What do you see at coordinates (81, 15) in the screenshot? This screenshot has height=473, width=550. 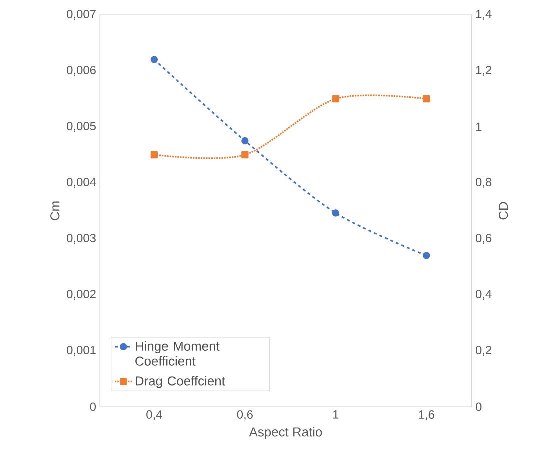 I see `y-tick-label: 0,007` at bounding box center [81, 15].